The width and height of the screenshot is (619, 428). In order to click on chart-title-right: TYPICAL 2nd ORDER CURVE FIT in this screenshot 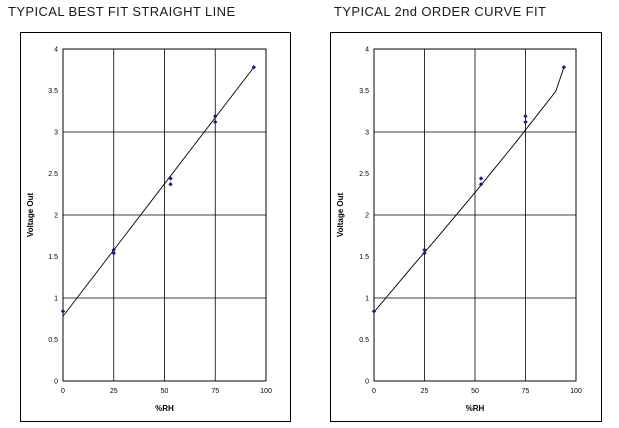, I will do `click(440, 11)`.